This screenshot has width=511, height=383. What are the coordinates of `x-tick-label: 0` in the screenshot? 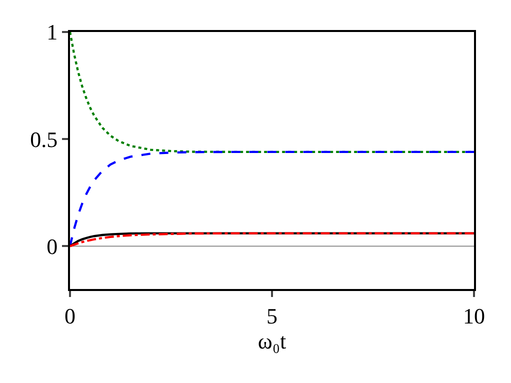 It's located at (70, 315).